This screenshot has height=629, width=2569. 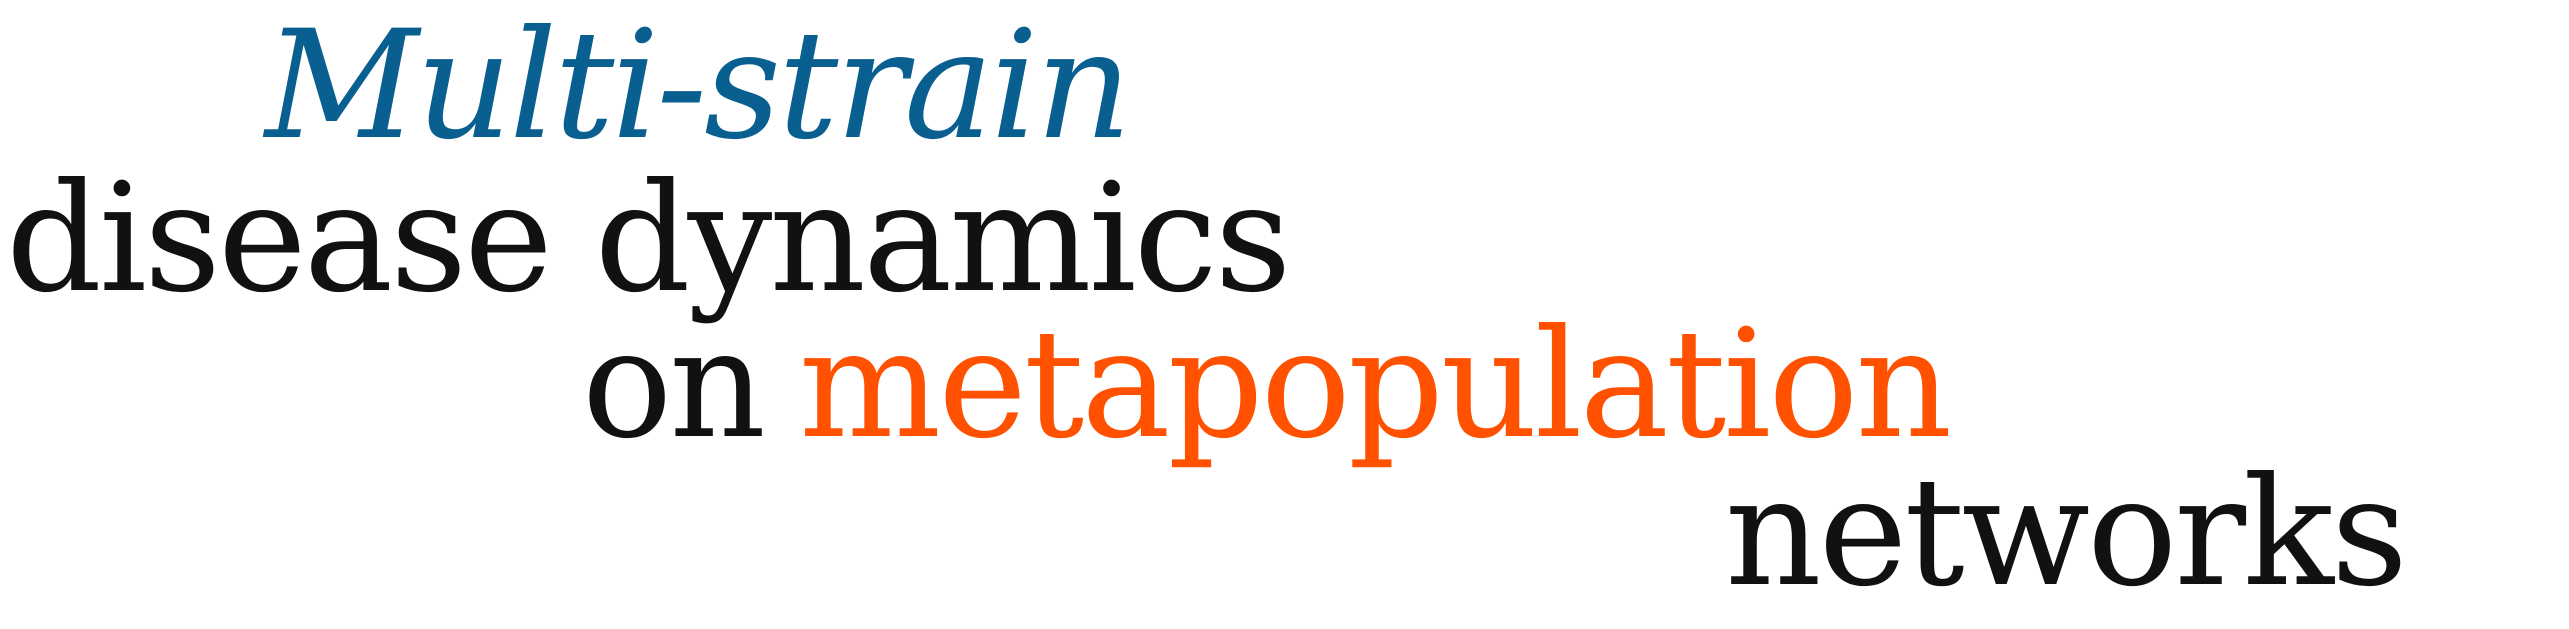 I want to click on title-line-on-metapopulation: on metapopulation, so click(x=1267, y=385).